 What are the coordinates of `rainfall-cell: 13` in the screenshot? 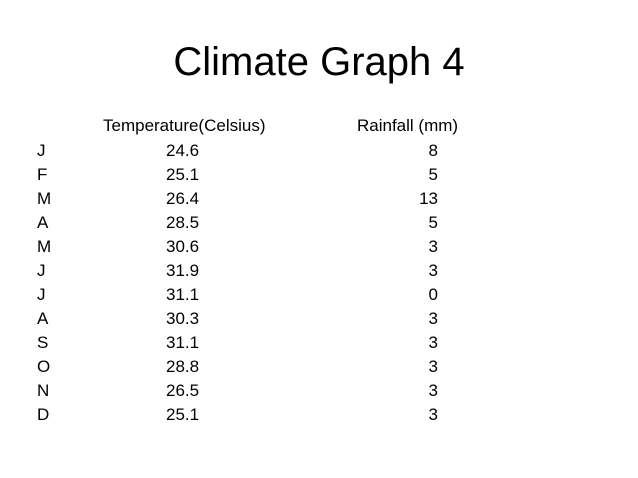 It's located at (428, 198).